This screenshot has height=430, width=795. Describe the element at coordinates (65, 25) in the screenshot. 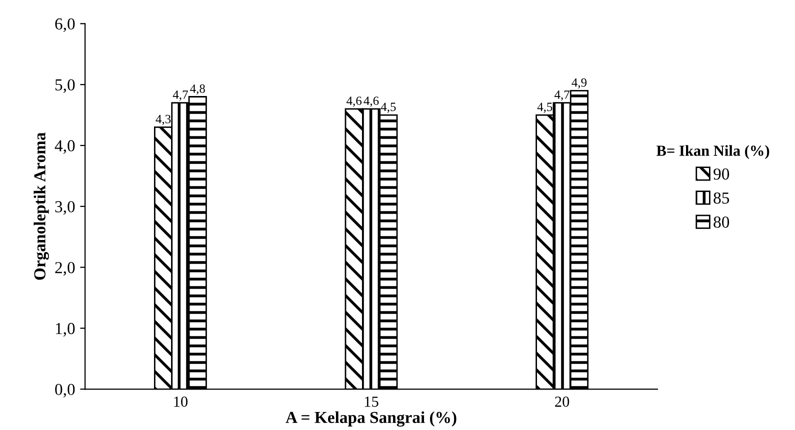

I see `y-tick-label: 6,0` at that location.